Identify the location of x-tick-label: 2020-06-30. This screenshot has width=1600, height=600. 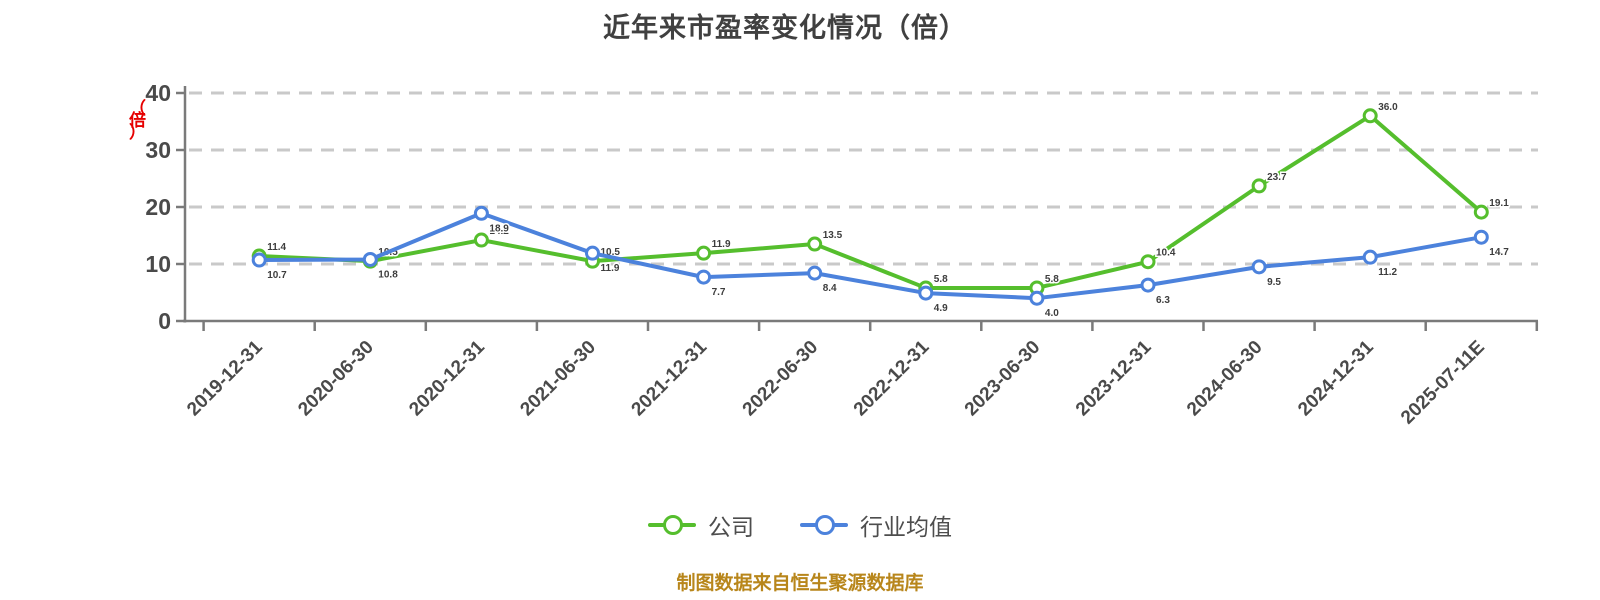
(336, 379).